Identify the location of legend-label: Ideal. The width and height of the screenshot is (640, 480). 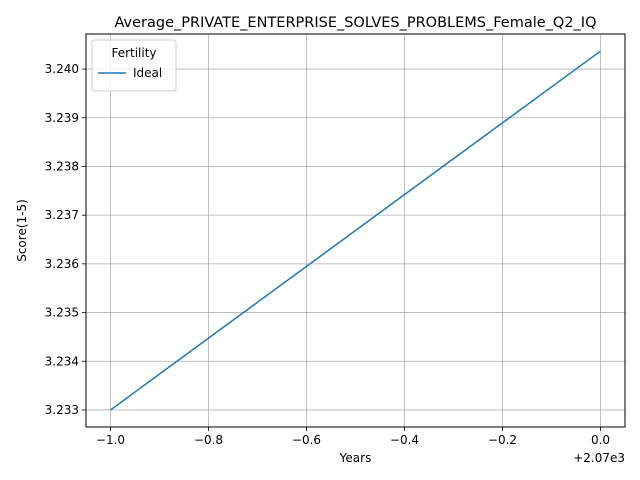
(147, 73).